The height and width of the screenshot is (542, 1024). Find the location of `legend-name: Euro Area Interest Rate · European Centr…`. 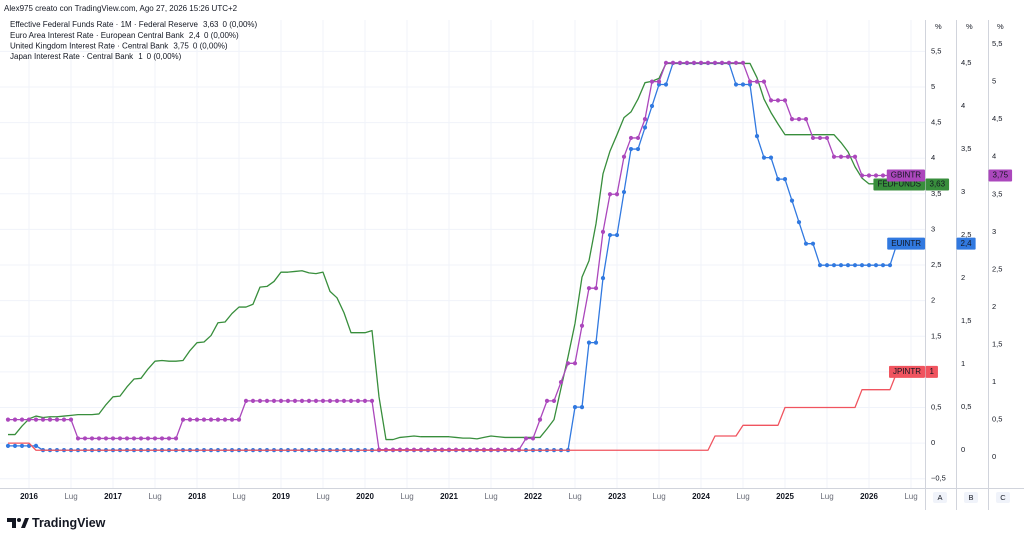

legend-name: Euro Area Interest Rate · European Centr… is located at coordinates (97, 35).